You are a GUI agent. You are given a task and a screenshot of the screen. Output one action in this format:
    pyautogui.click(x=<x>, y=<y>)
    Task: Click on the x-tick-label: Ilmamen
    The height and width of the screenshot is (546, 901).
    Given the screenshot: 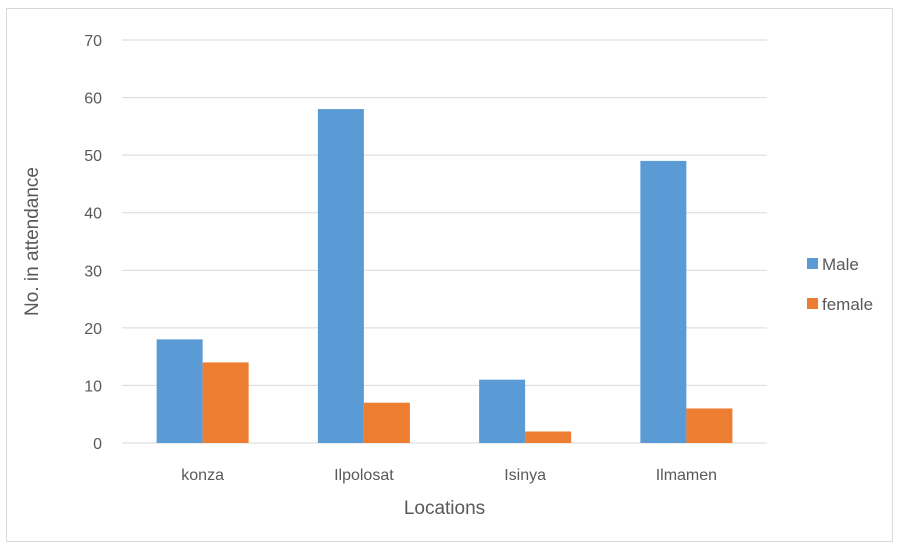 What is the action you would take?
    pyautogui.click(x=686, y=475)
    